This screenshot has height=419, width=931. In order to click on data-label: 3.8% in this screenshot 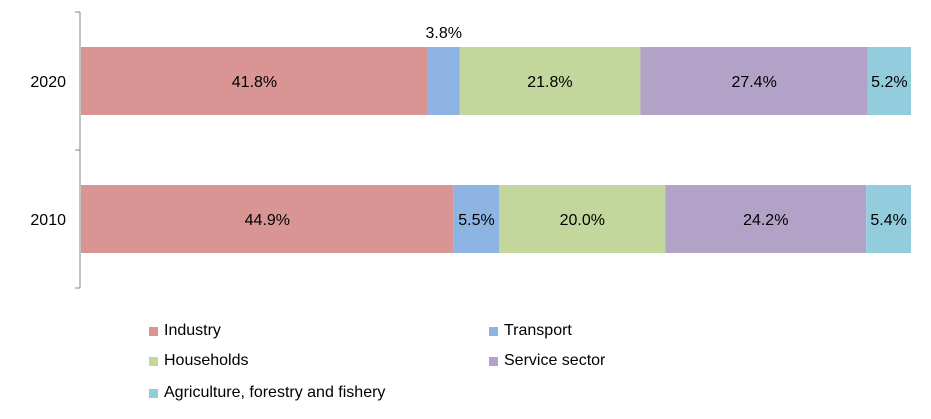, I will do `click(443, 33)`.